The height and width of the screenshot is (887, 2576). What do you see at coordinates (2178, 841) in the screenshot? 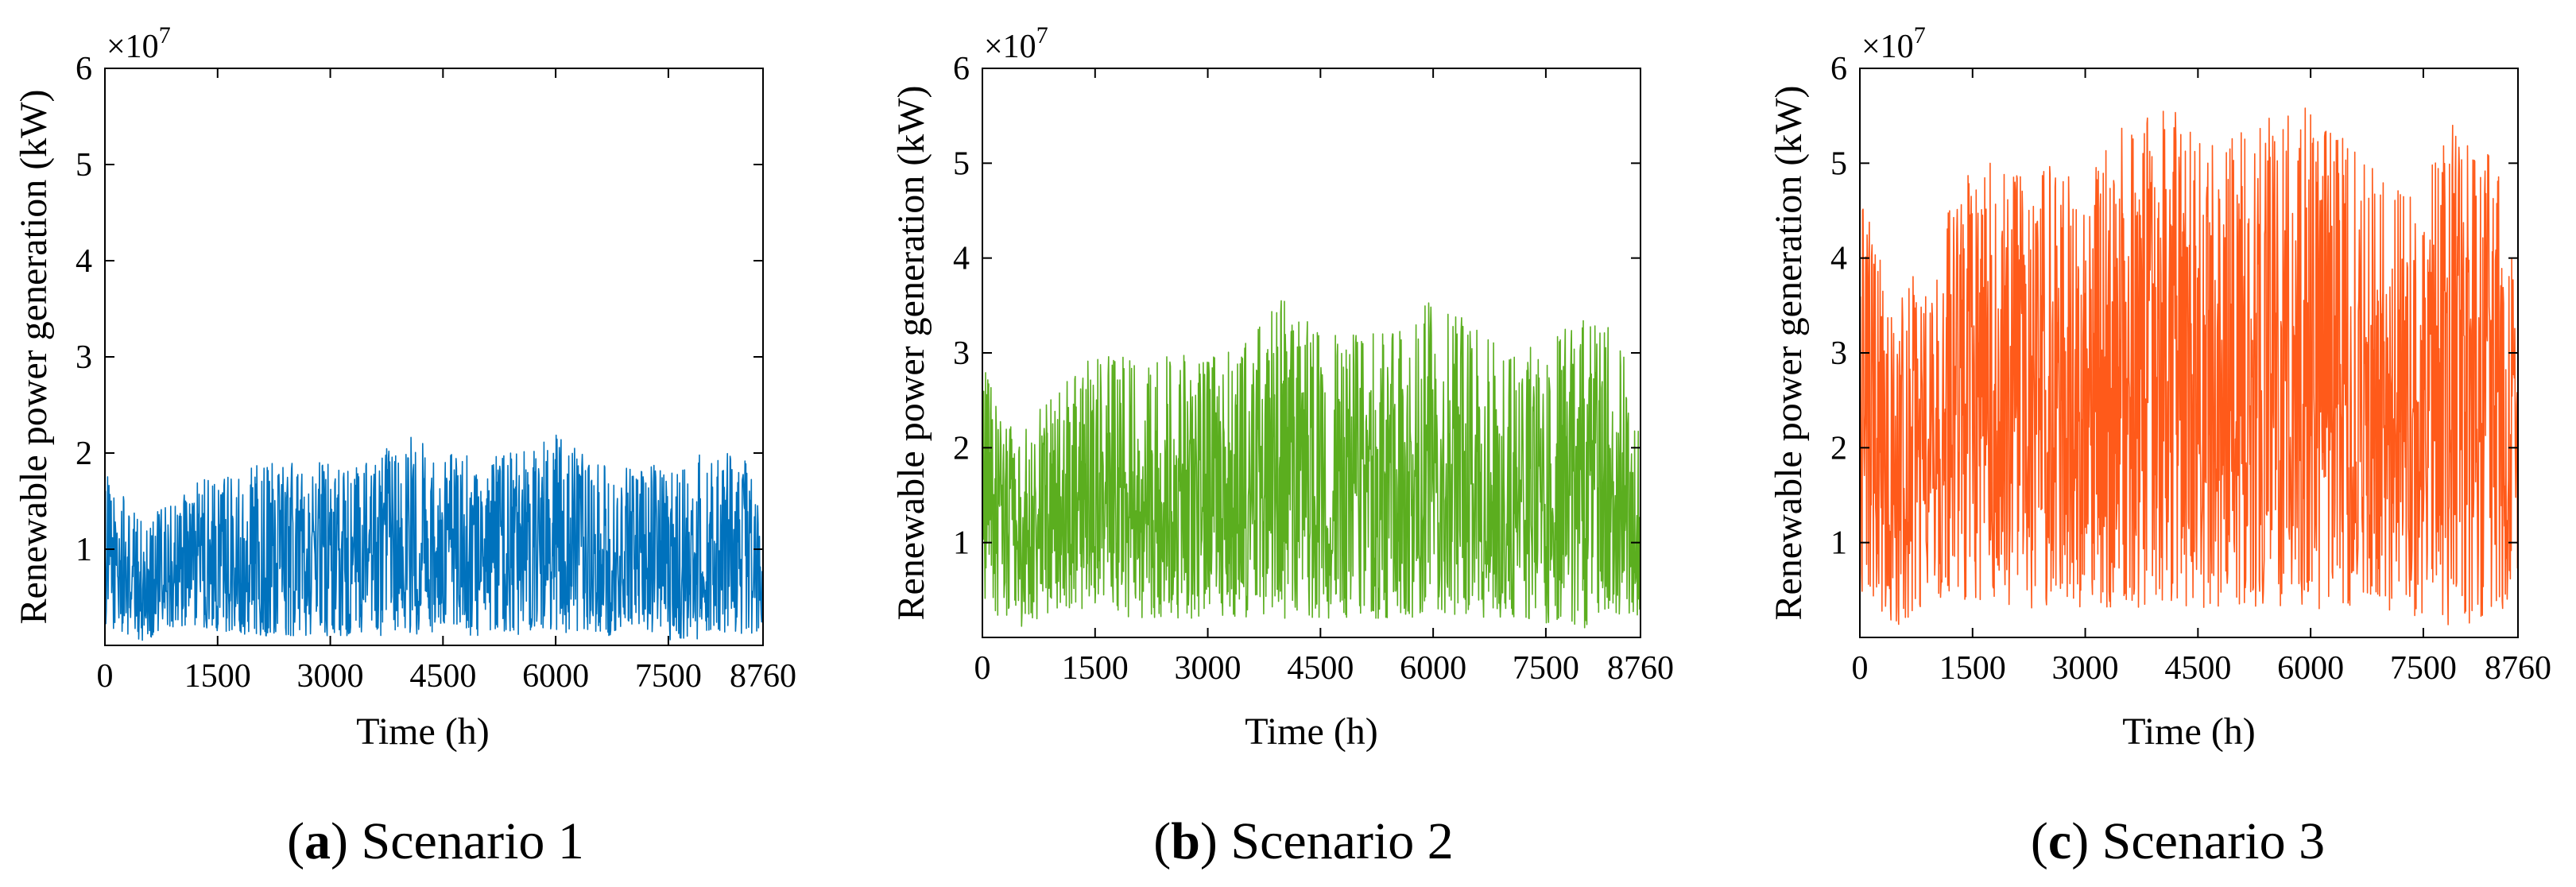
I see `panel-caption: (c) Scenario 3` at bounding box center [2178, 841].